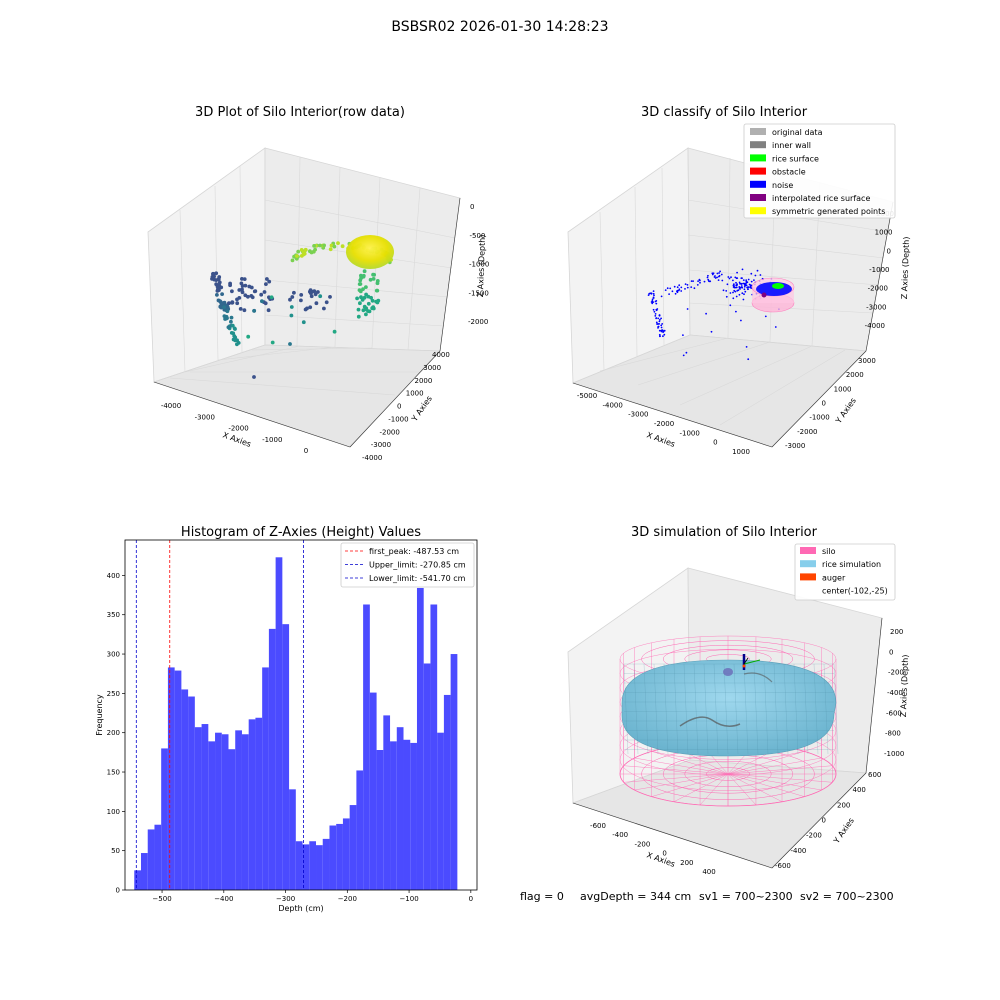  What do you see at coordinates (894, 713) in the screenshot?
I see `simulation-z-tick-label: -600` at bounding box center [894, 713].